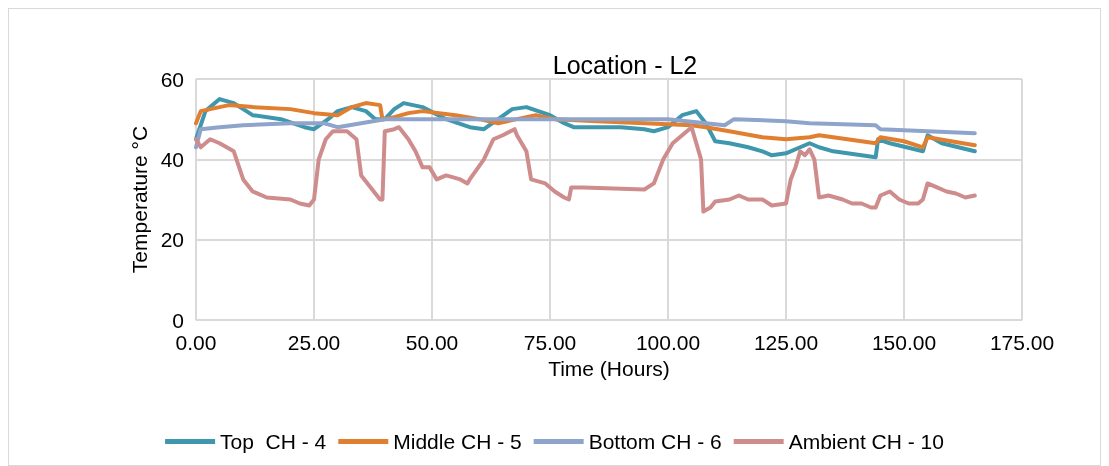  Describe the element at coordinates (625, 64) in the screenshot. I see `chart-title: Location - L2` at that location.